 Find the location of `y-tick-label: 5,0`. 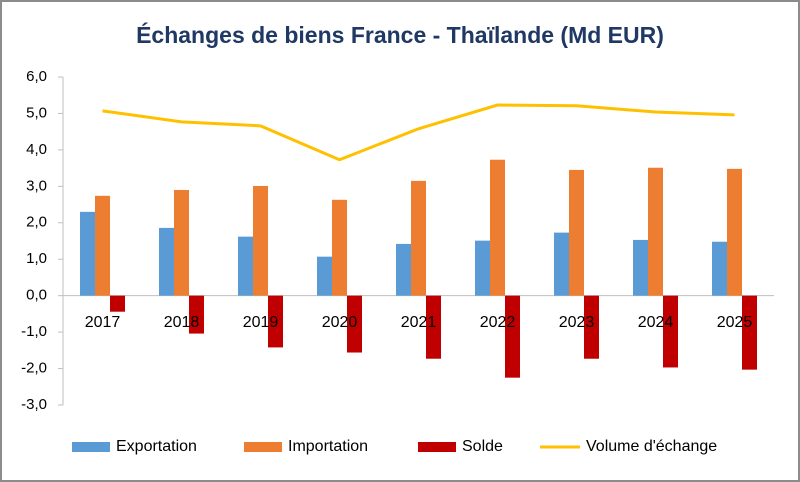

y-tick-label: 5,0 is located at coordinates (36, 112).